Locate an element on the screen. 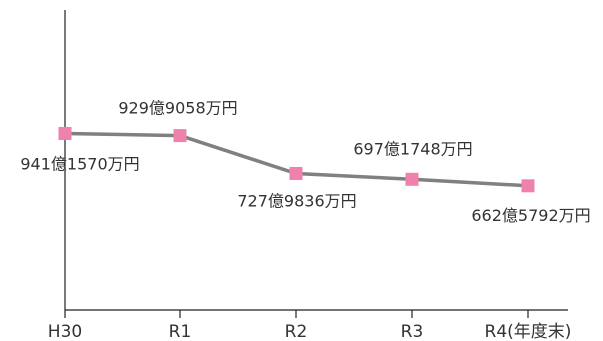  x-tick-label-2: R2 is located at coordinates (296, 331).